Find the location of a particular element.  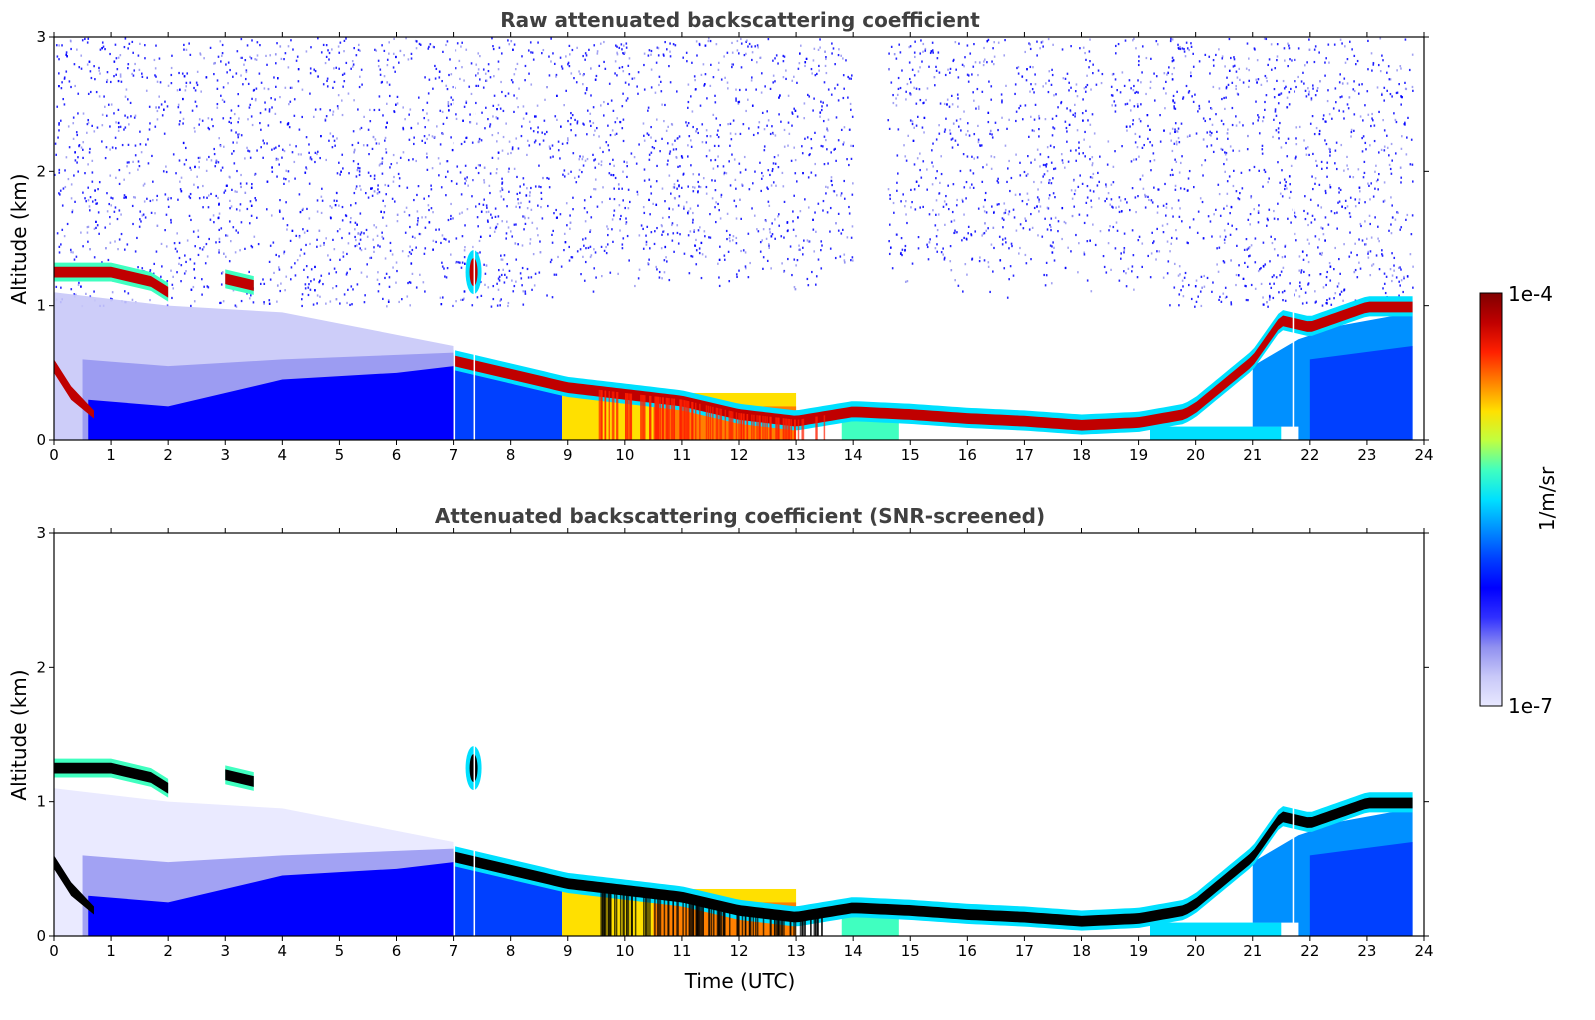

colorbar: 1e-4 1e-7 1/m/sr is located at coordinates (1519, 500).